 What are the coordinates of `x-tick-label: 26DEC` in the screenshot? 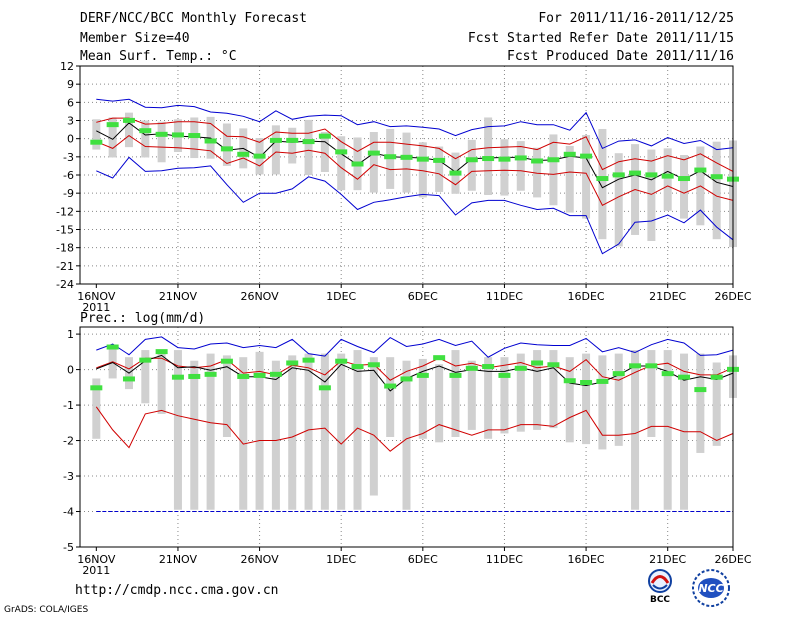 It's located at (732, 296).